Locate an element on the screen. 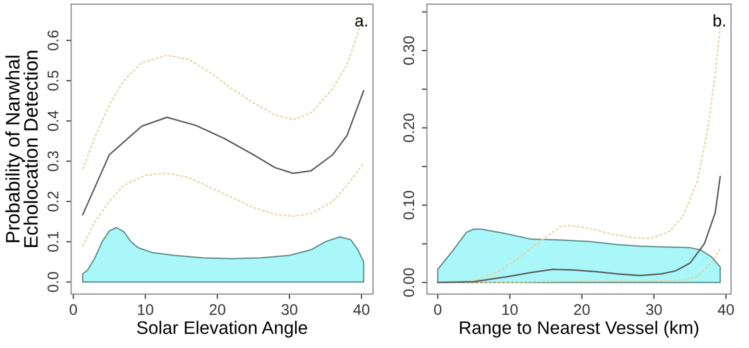 The image size is (749, 348). annotation: a. is located at coordinates (361, 22).